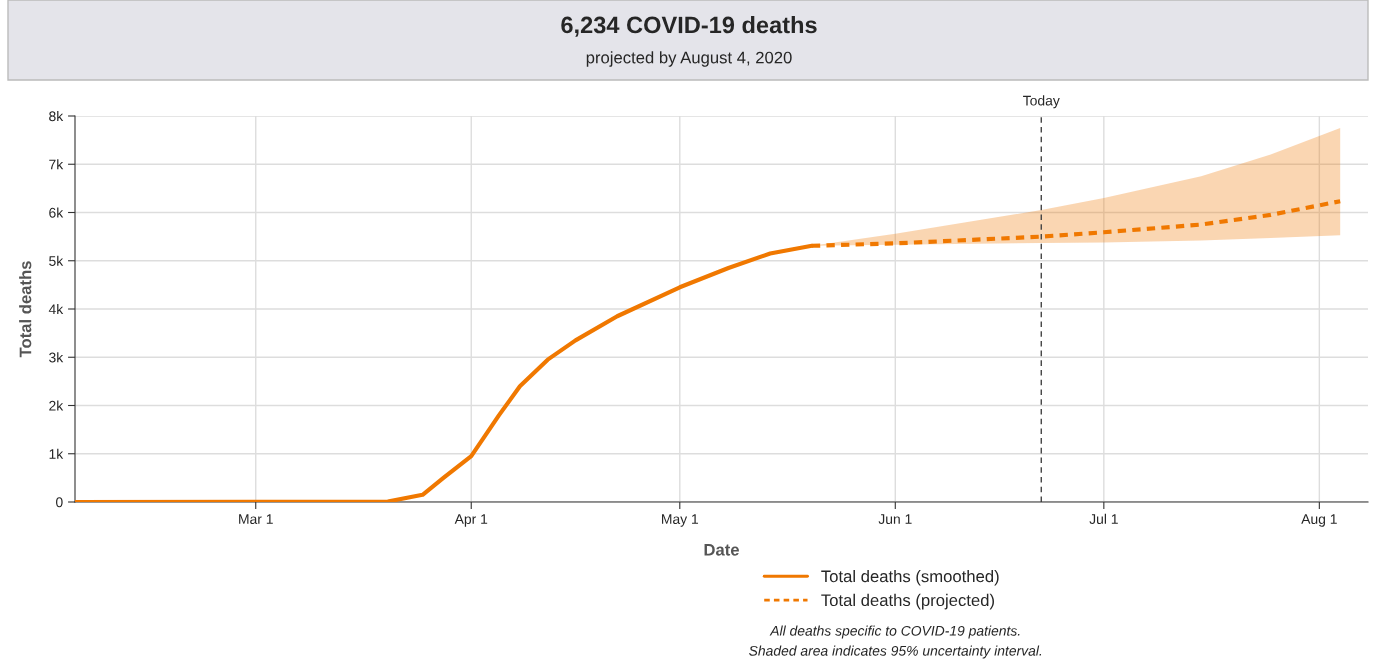  I want to click on x-tick-label: Apr 1, so click(471, 520).